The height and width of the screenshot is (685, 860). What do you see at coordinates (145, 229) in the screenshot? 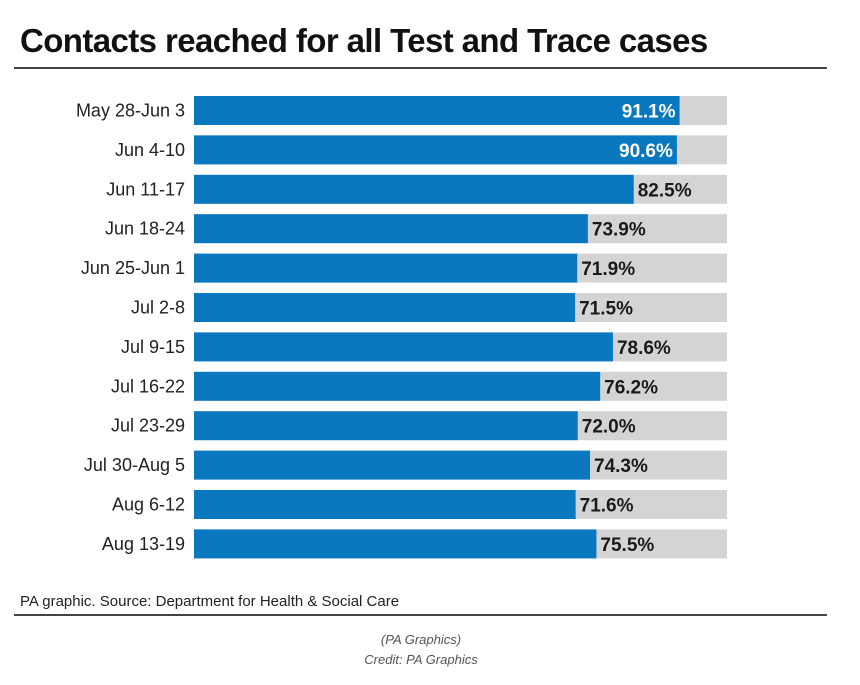
I see `category-label: Jun 18-24` at bounding box center [145, 229].